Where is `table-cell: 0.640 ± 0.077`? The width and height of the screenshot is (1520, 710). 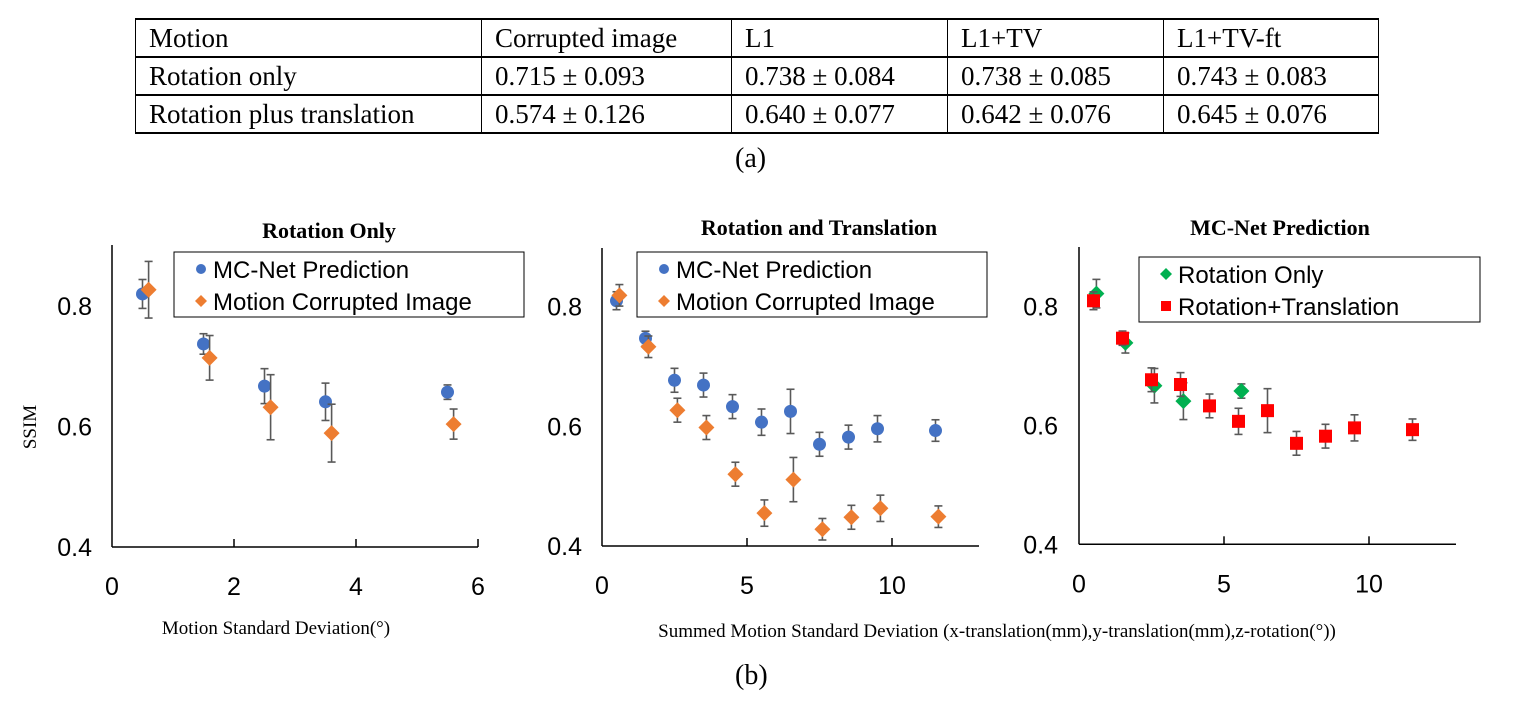
table-cell: 0.640 ± 0.077 is located at coordinates (839, 114).